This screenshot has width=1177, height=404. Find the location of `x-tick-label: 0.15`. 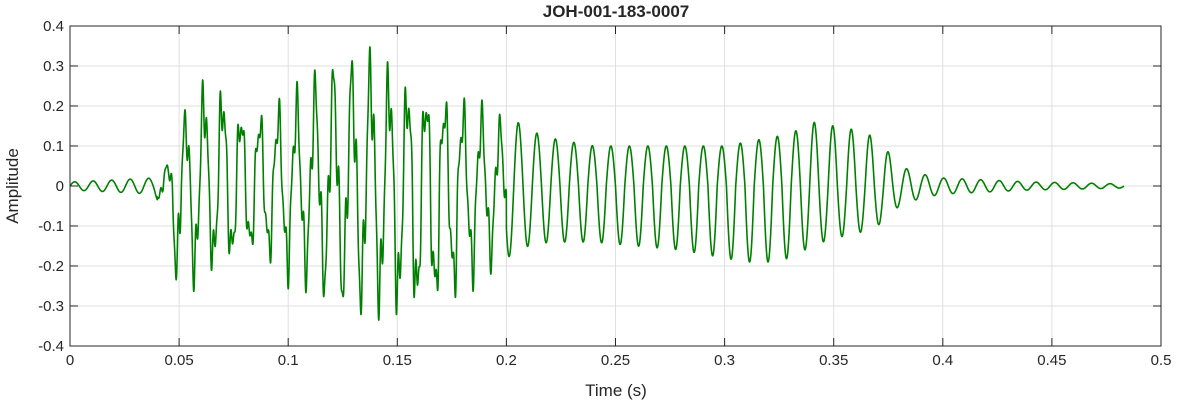

x-tick-label: 0.15 is located at coordinates (397, 360).